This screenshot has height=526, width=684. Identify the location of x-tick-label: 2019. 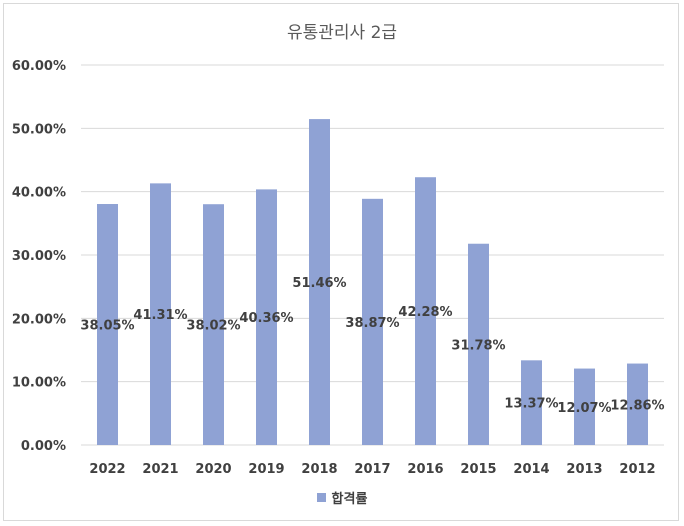
(266, 469).